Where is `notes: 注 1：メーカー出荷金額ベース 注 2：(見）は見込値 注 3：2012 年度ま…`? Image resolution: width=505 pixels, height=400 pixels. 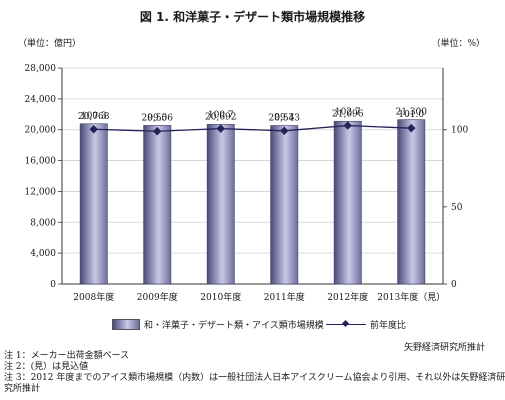 notes: 注 1：メーカー出荷金額ベース 注 2：(見）は見込値 注 3：2012 年度ま… is located at coordinates (254, 373).